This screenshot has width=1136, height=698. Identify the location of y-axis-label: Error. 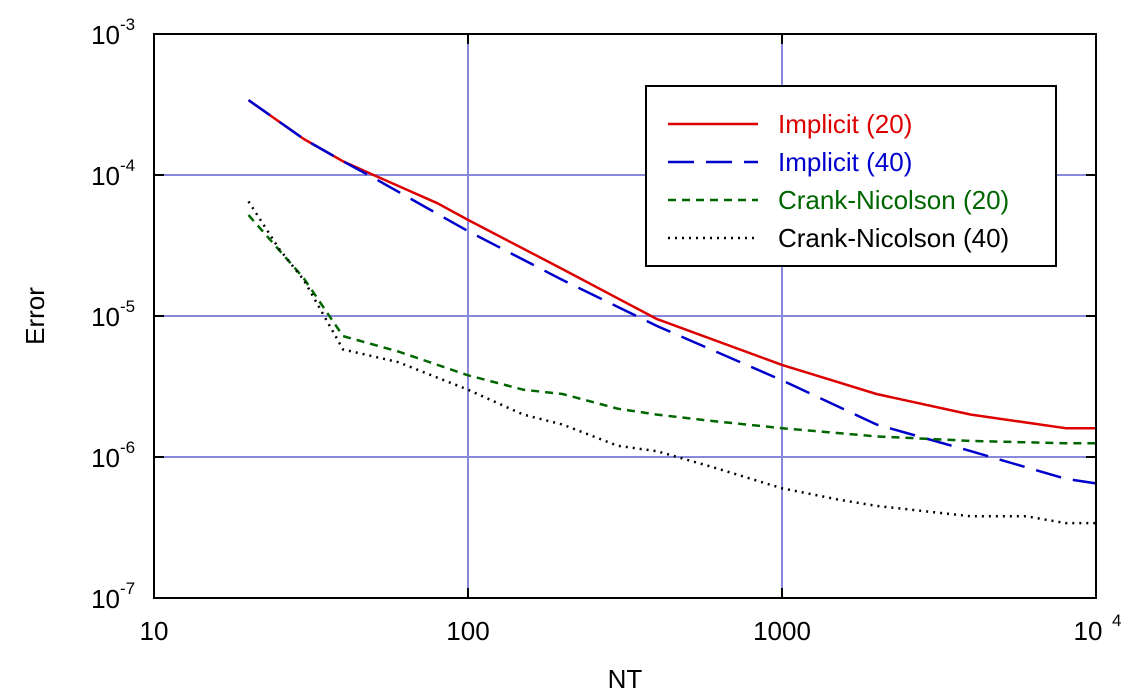
(35, 316).